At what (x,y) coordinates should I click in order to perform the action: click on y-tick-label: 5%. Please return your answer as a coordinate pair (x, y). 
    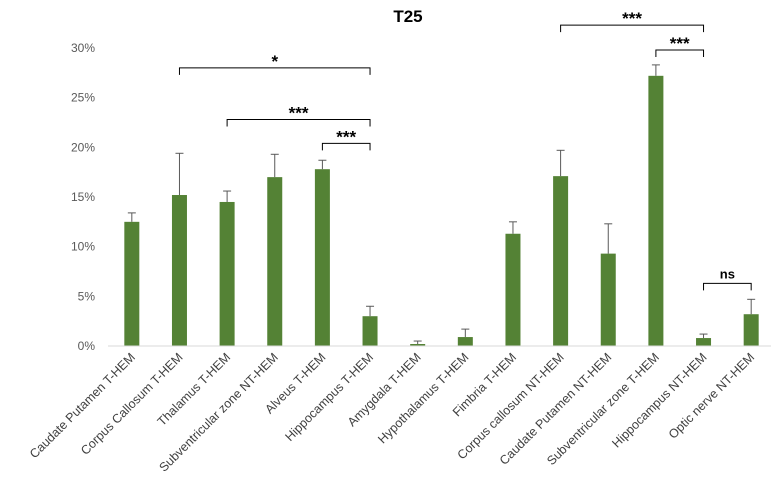
    Looking at the image, I should click on (87, 296).